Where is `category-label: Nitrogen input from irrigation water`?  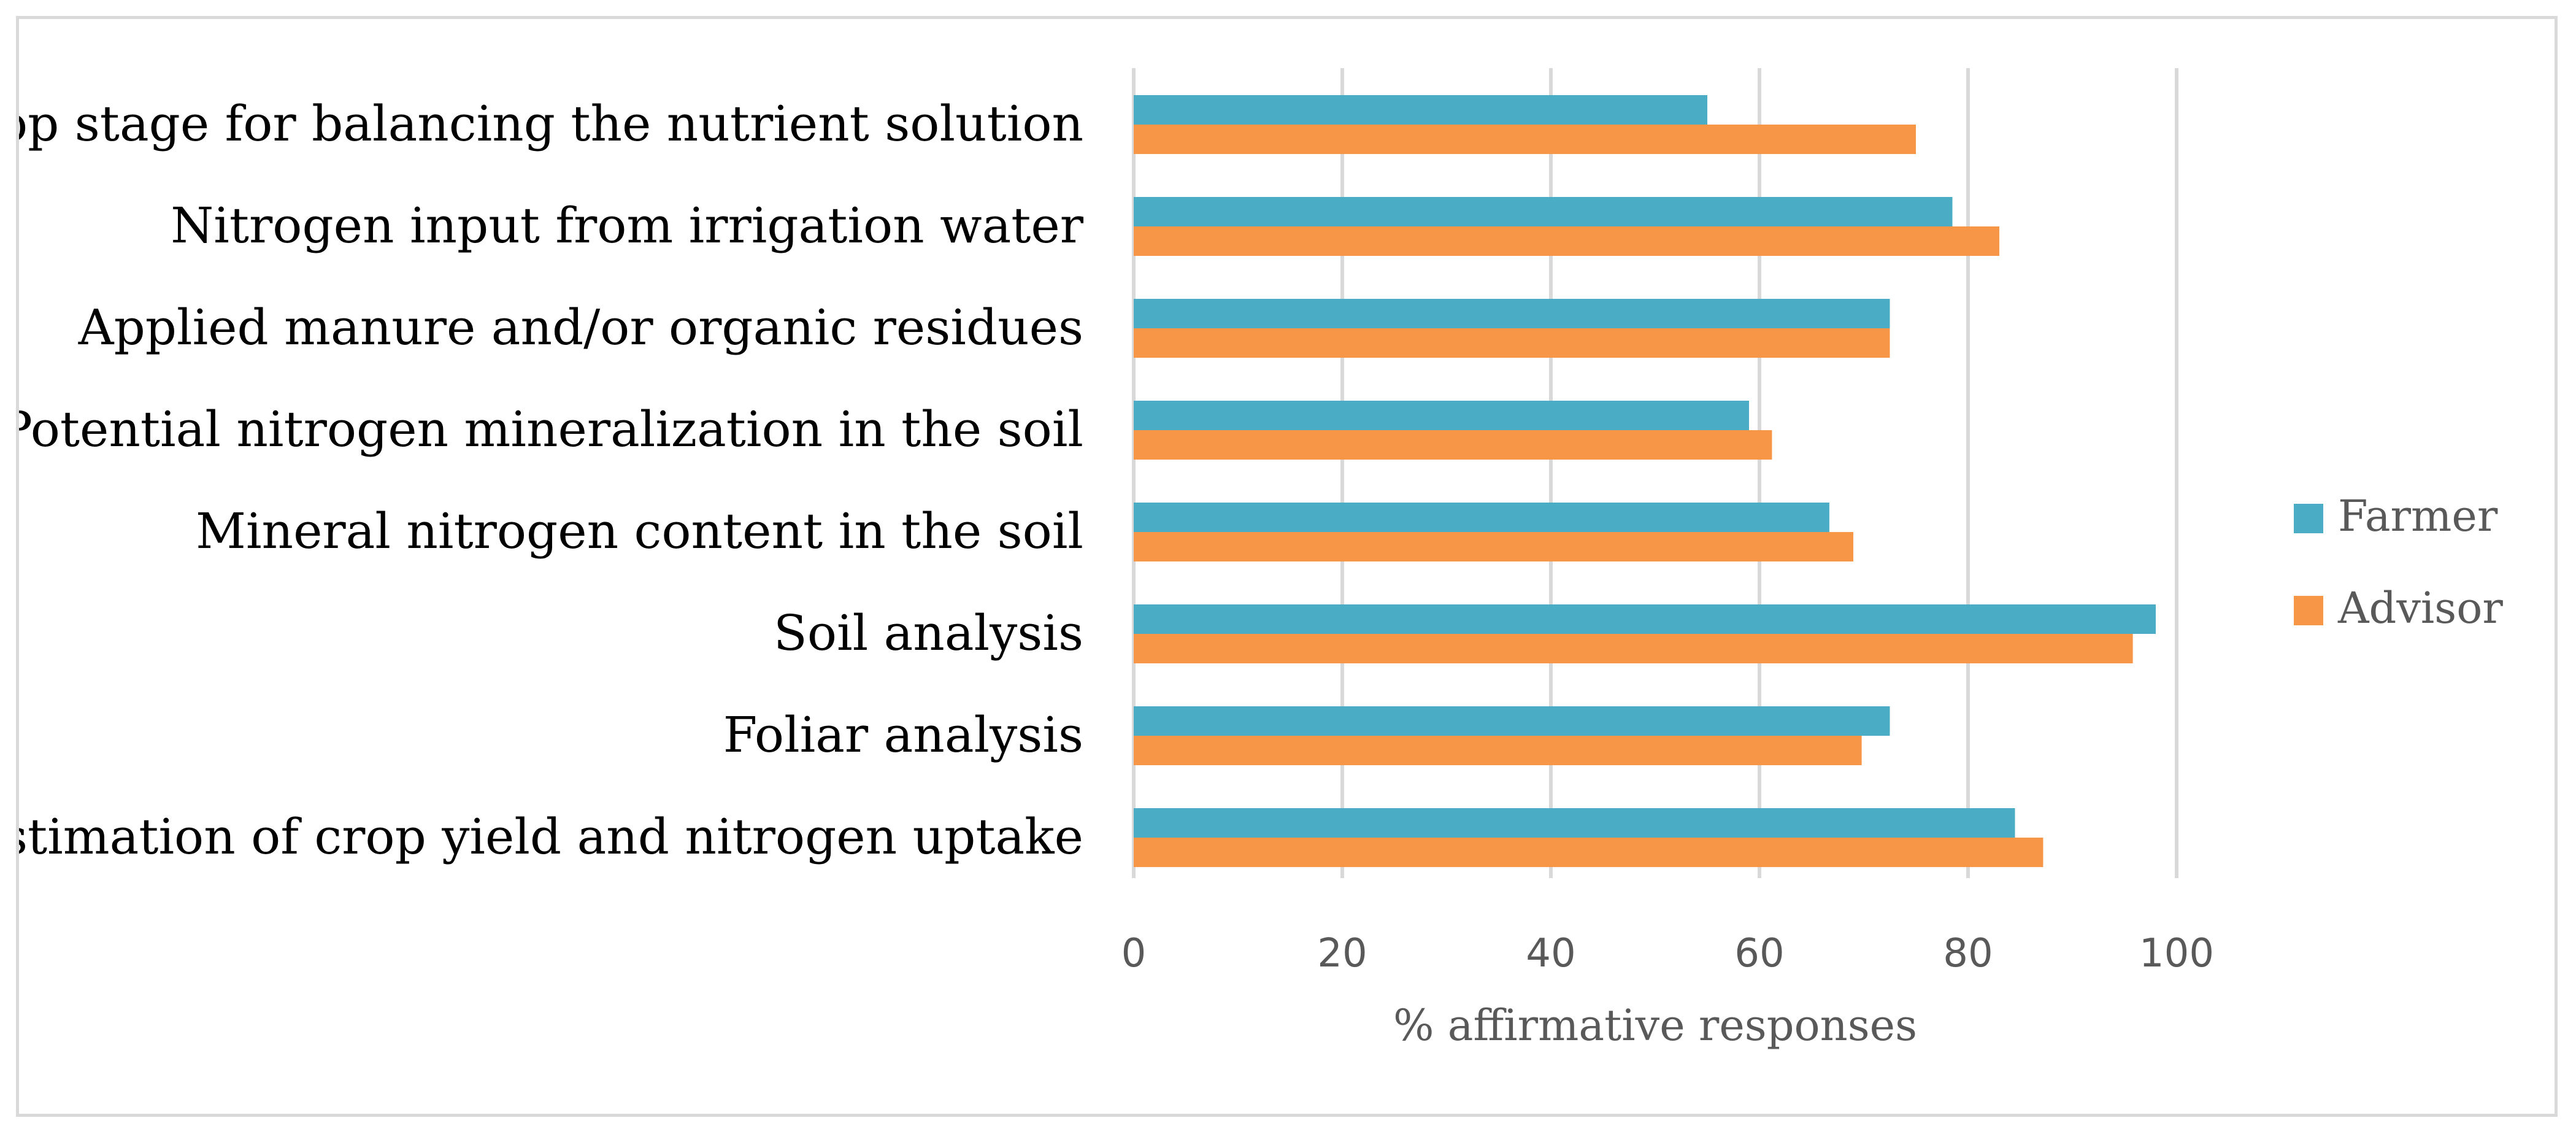 category-label: Nitrogen input from irrigation water is located at coordinates (627, 225).